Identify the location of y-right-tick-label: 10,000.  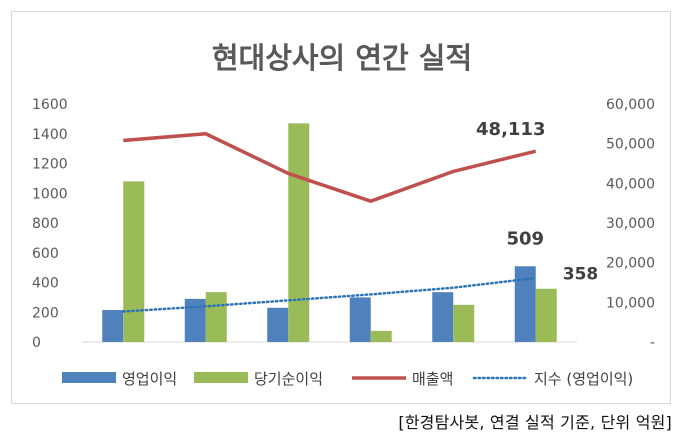
(630, 303).